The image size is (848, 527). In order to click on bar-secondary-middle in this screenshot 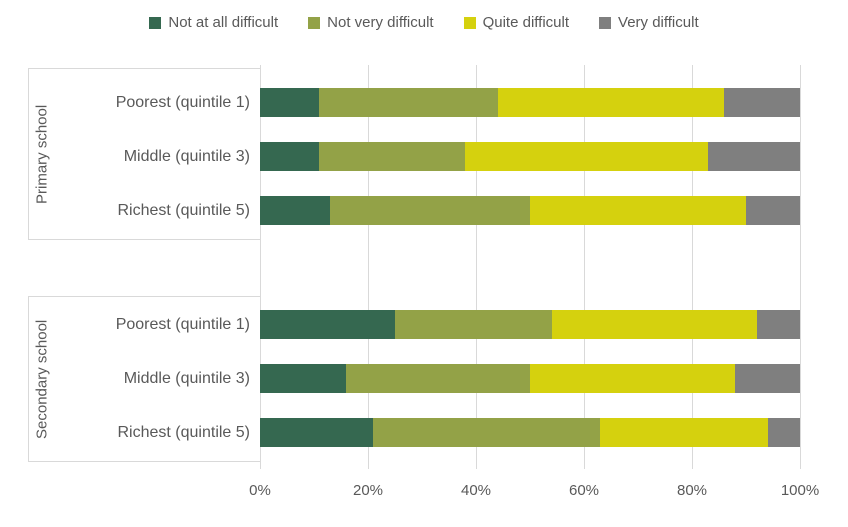, I will do `click(530, 378)`.